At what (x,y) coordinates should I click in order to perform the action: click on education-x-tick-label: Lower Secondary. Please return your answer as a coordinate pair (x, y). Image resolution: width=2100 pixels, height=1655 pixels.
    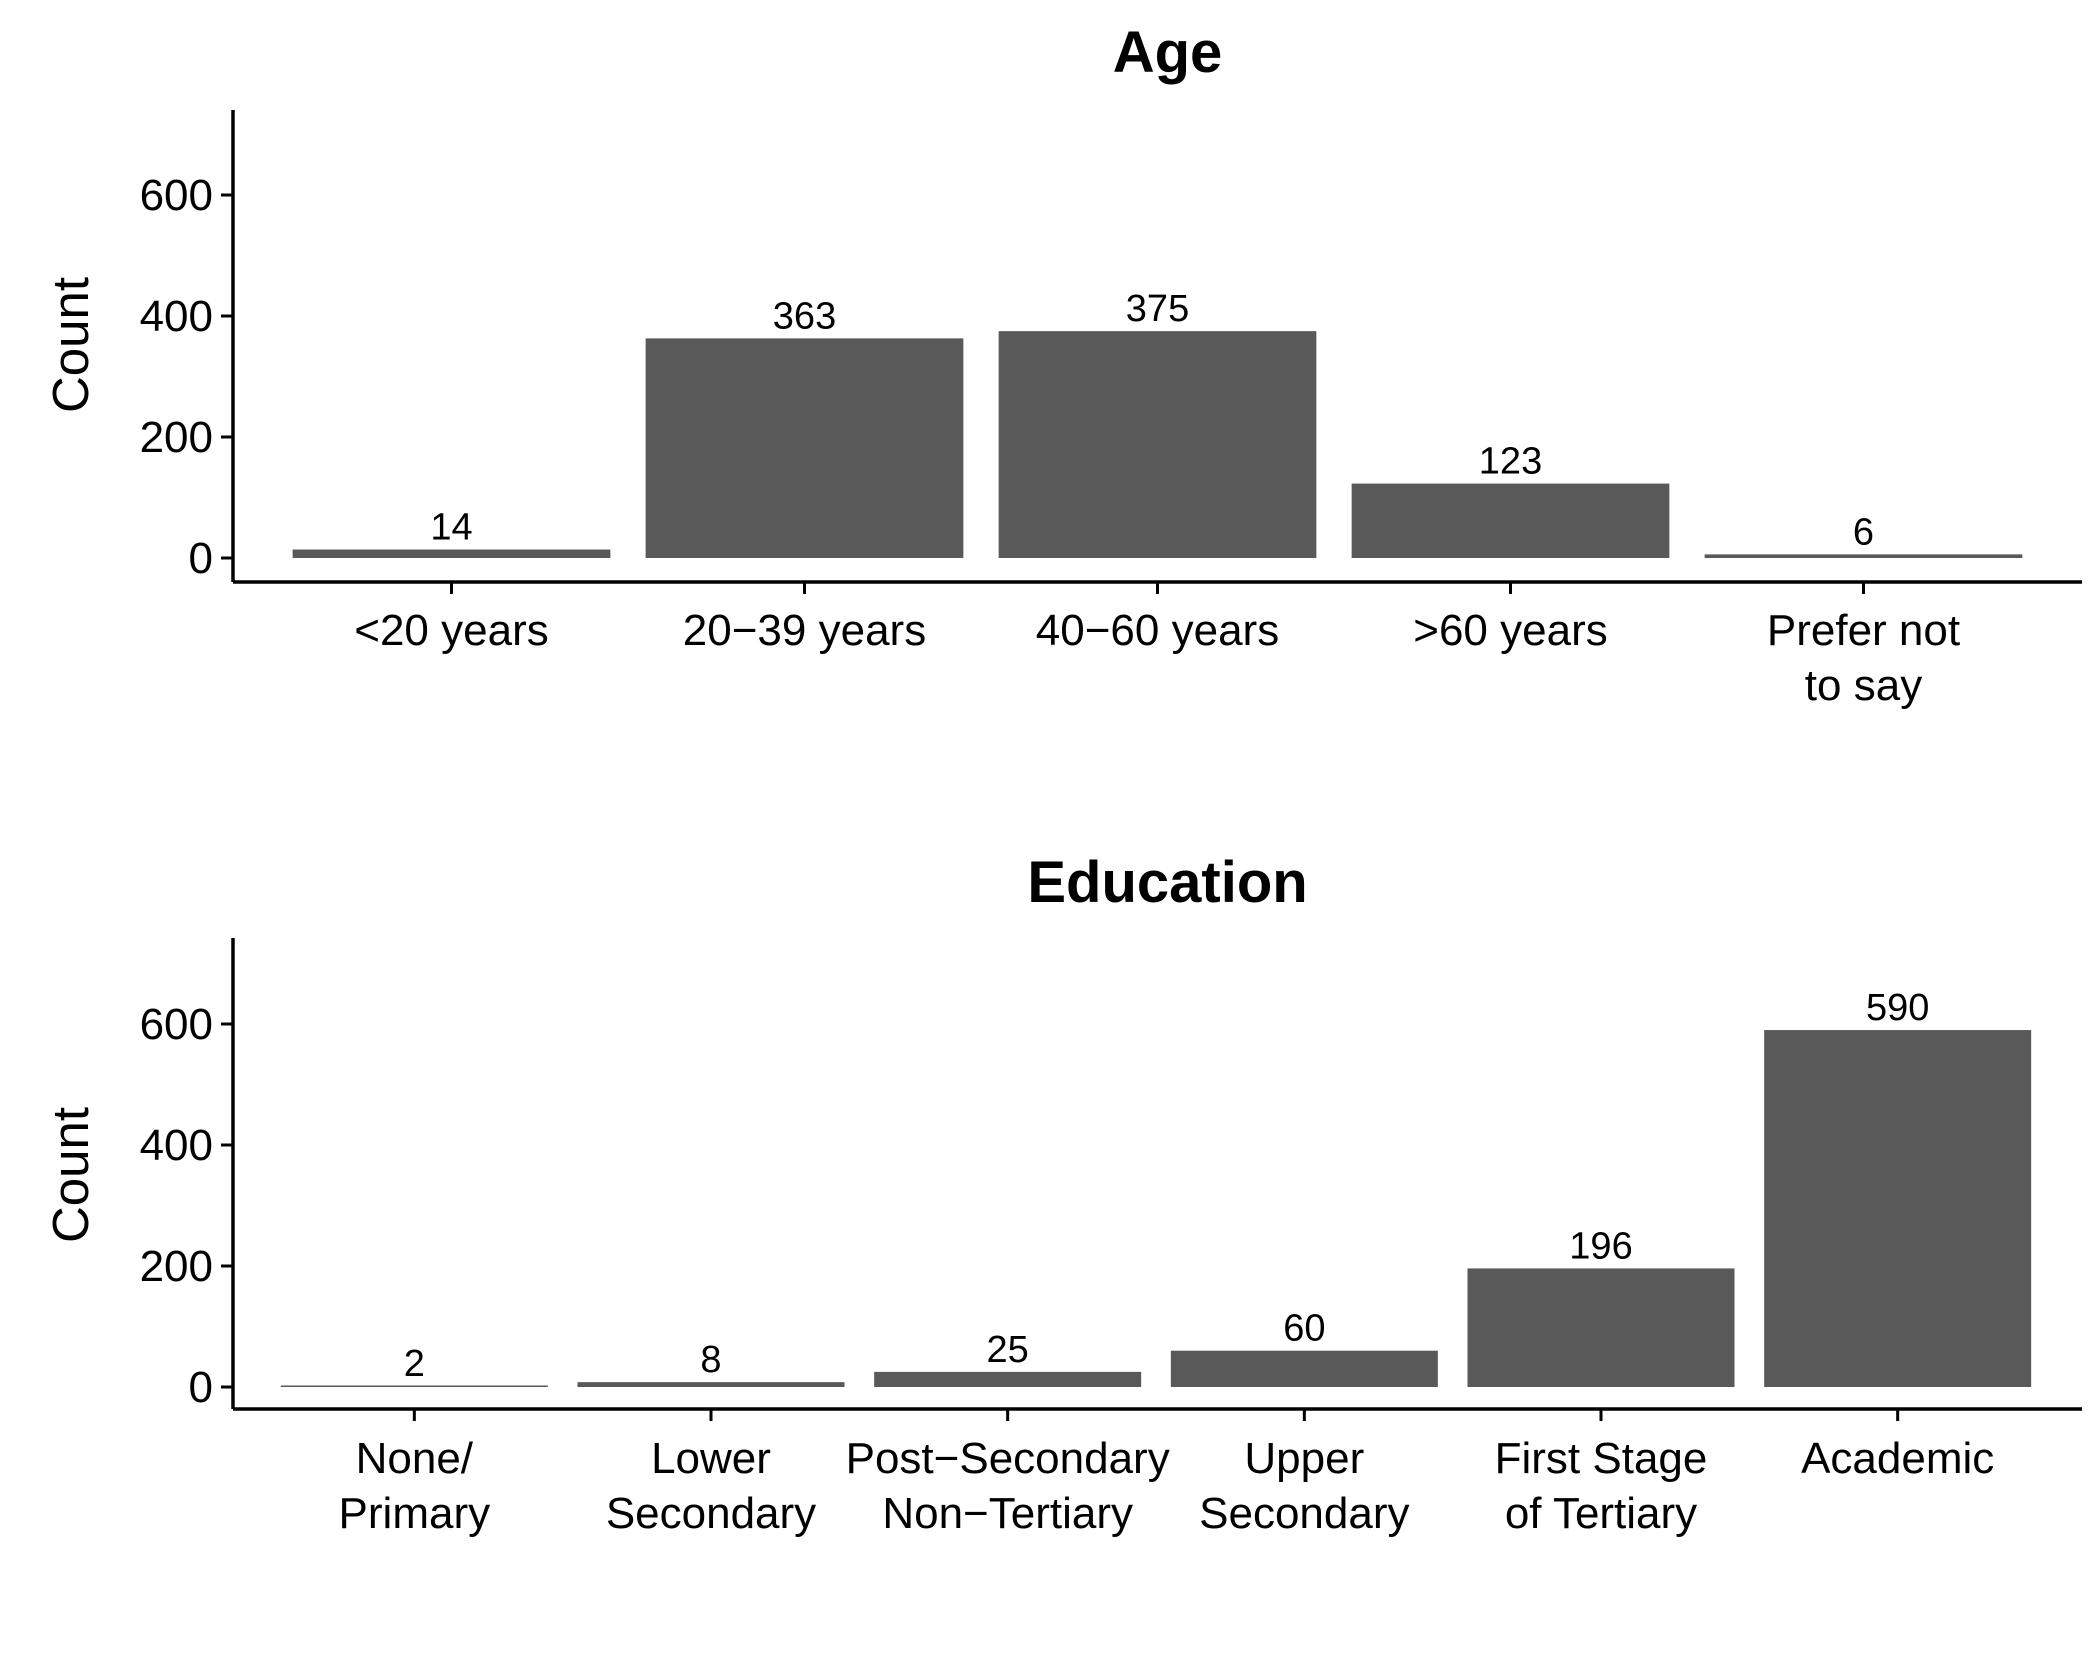
    Looking at the image, I should click on (711, 1486).